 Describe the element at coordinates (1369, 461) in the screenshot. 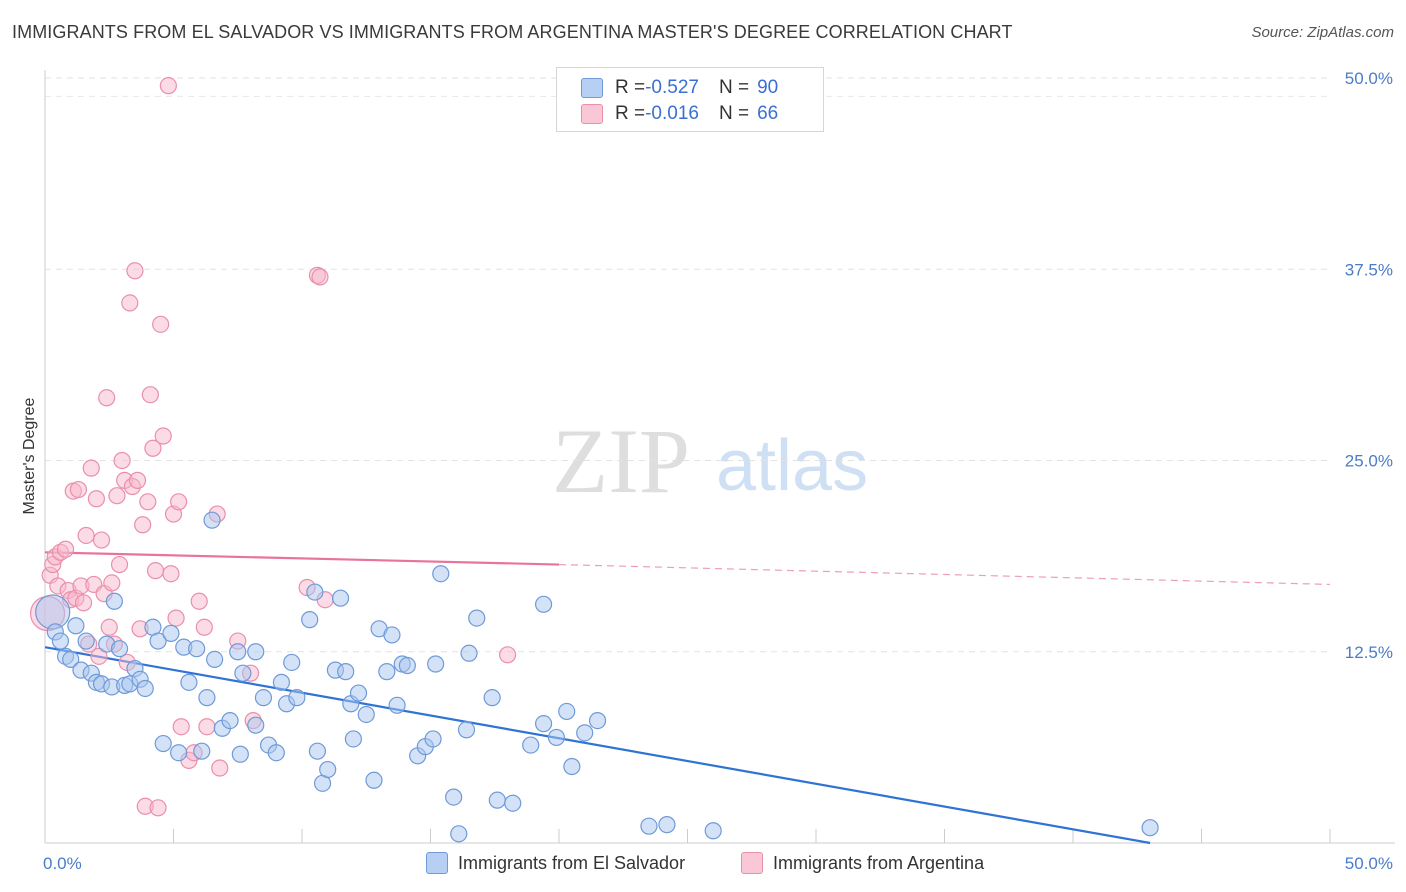

I see `y-tick-label: 25.0%` at that location.